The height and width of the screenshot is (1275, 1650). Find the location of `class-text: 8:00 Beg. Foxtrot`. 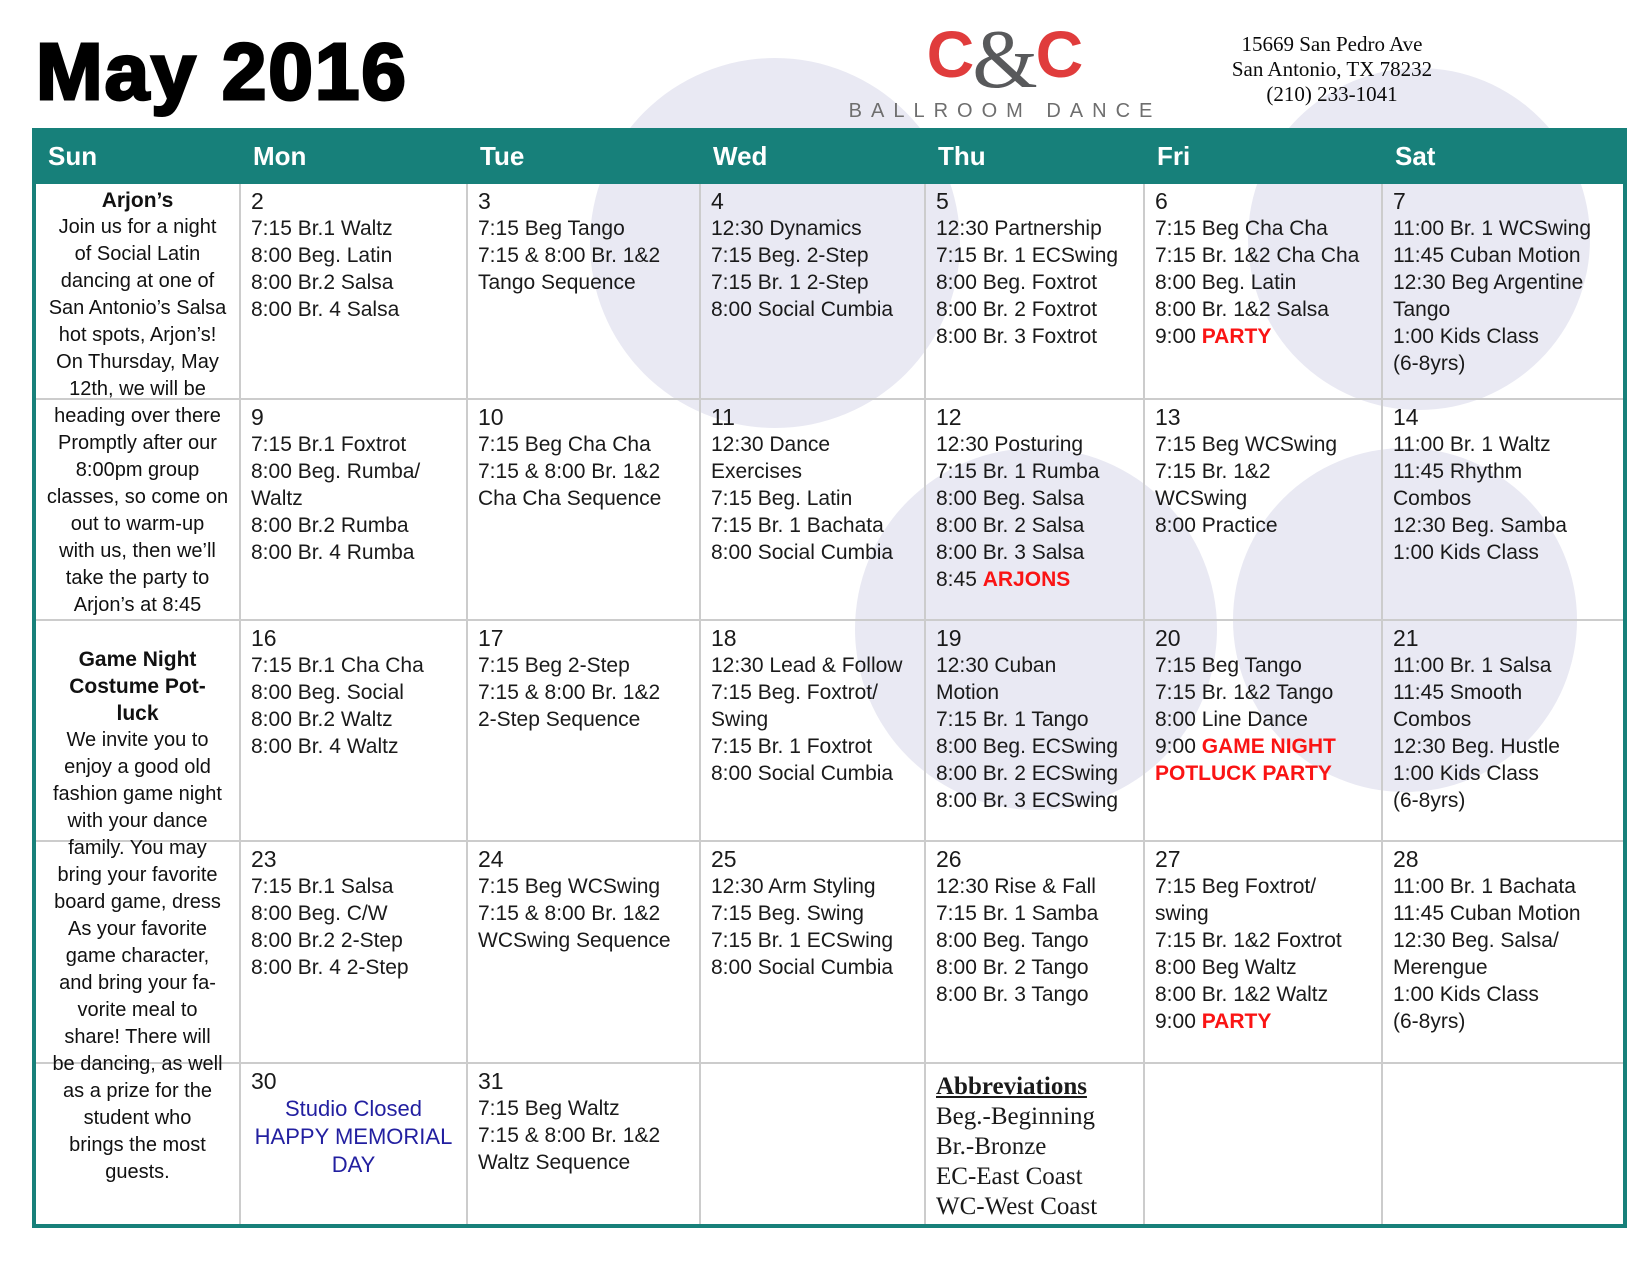

class-text: 8:00 Beg. Foxtrot is located at coordinates (1017, 282).